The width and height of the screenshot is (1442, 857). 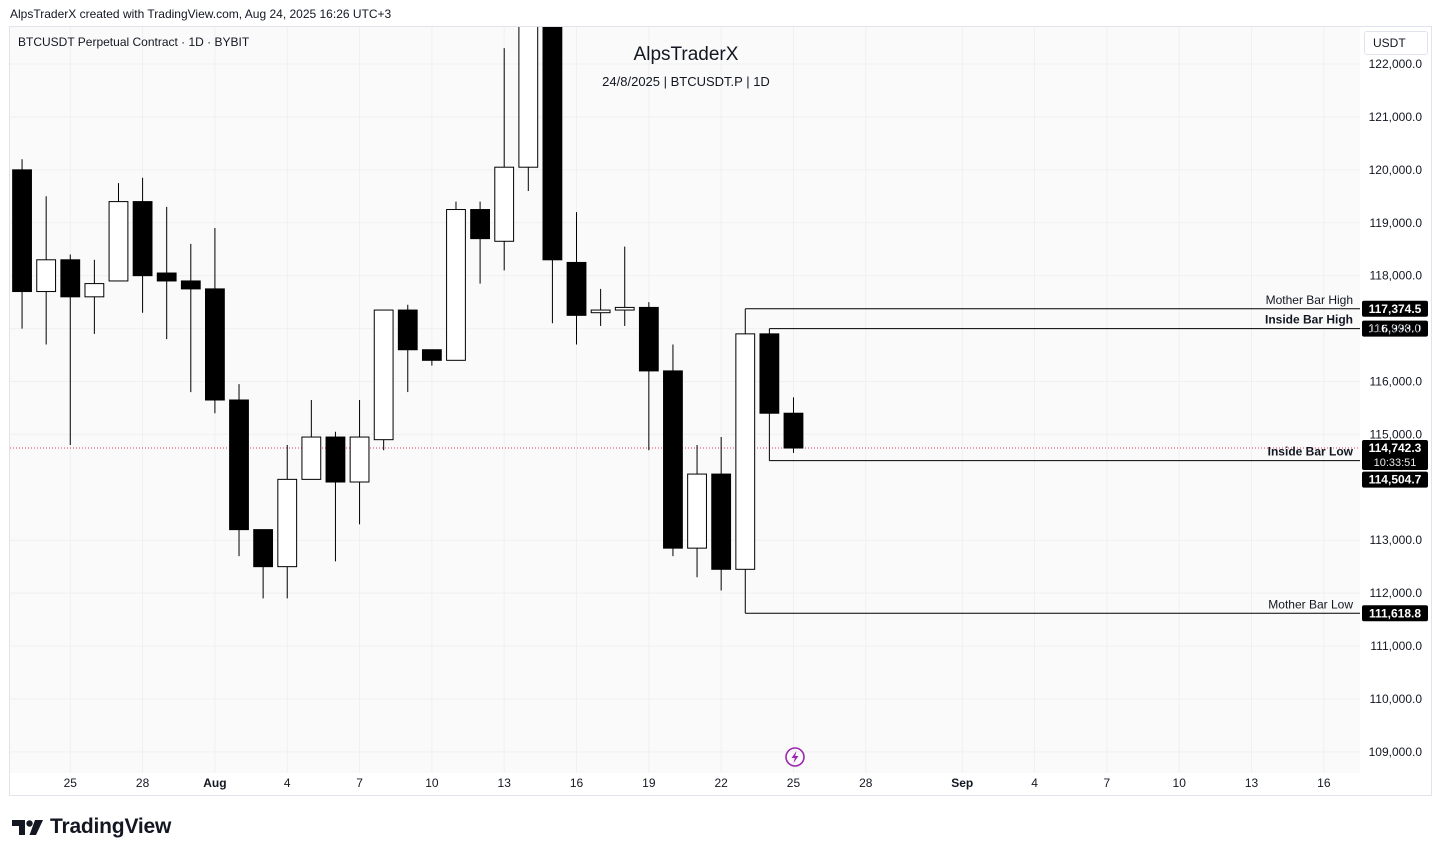 I want to click on last-price-label: 114,742.3, so click(x=1395, y=448).